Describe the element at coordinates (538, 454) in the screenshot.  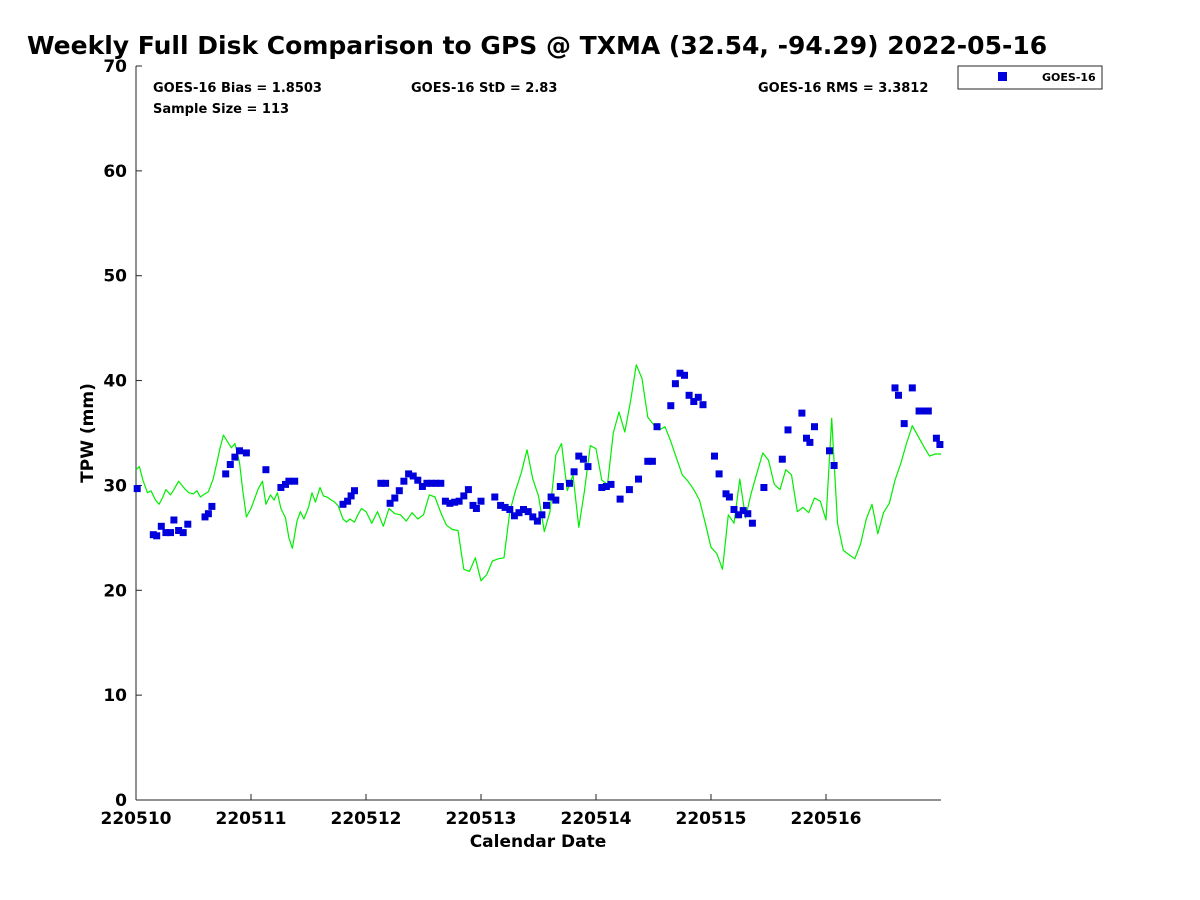
I see `goes-series` at that location.